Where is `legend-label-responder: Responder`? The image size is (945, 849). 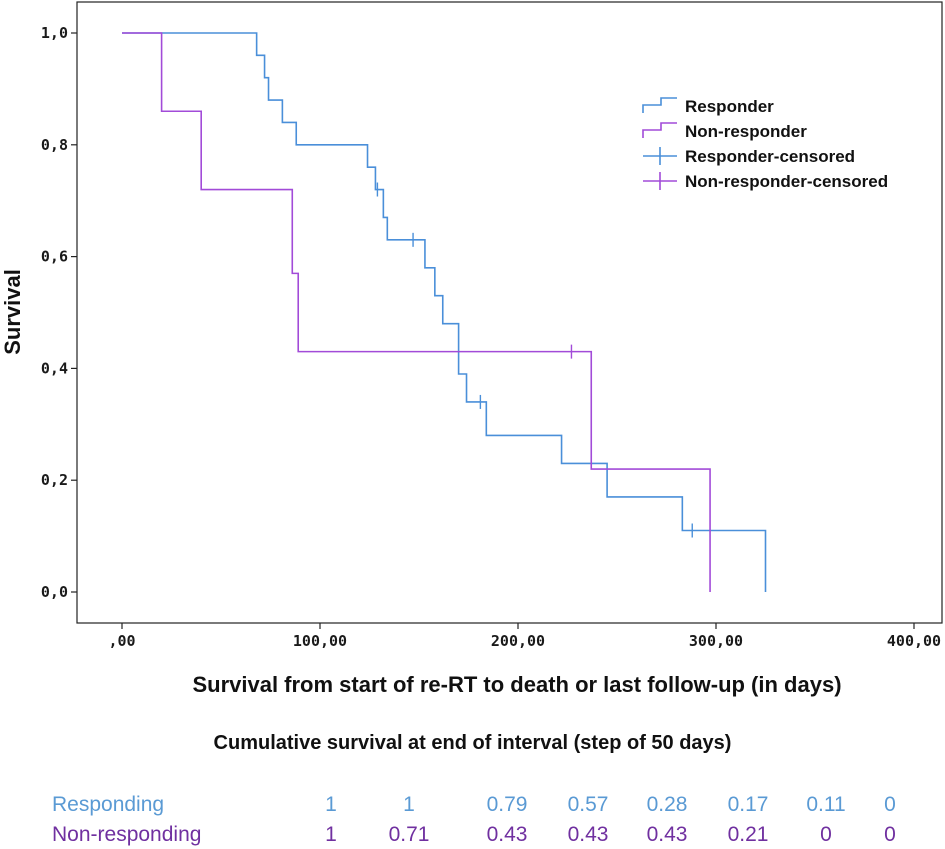 legend-label-responder: Responder is located at coordinates (729, 106).